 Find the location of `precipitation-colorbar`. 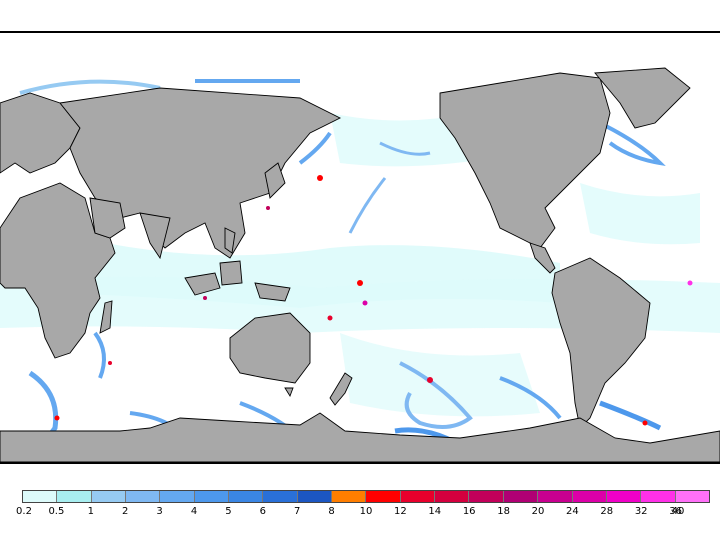

precipitation-colorbar is located at coordinates (366, 496).